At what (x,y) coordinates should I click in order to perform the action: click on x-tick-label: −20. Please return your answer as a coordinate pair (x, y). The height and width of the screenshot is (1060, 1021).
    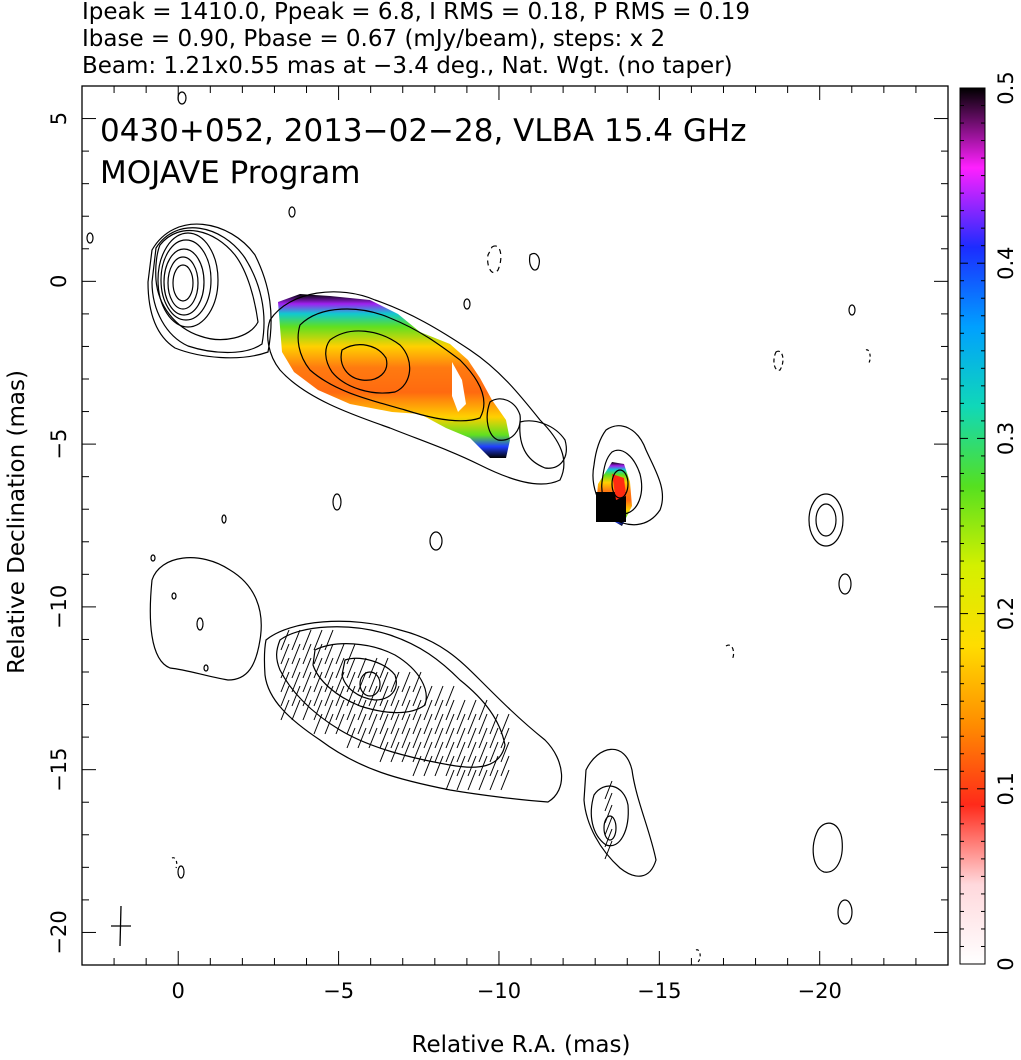
    Looking at the image, I should click on (820, 991).